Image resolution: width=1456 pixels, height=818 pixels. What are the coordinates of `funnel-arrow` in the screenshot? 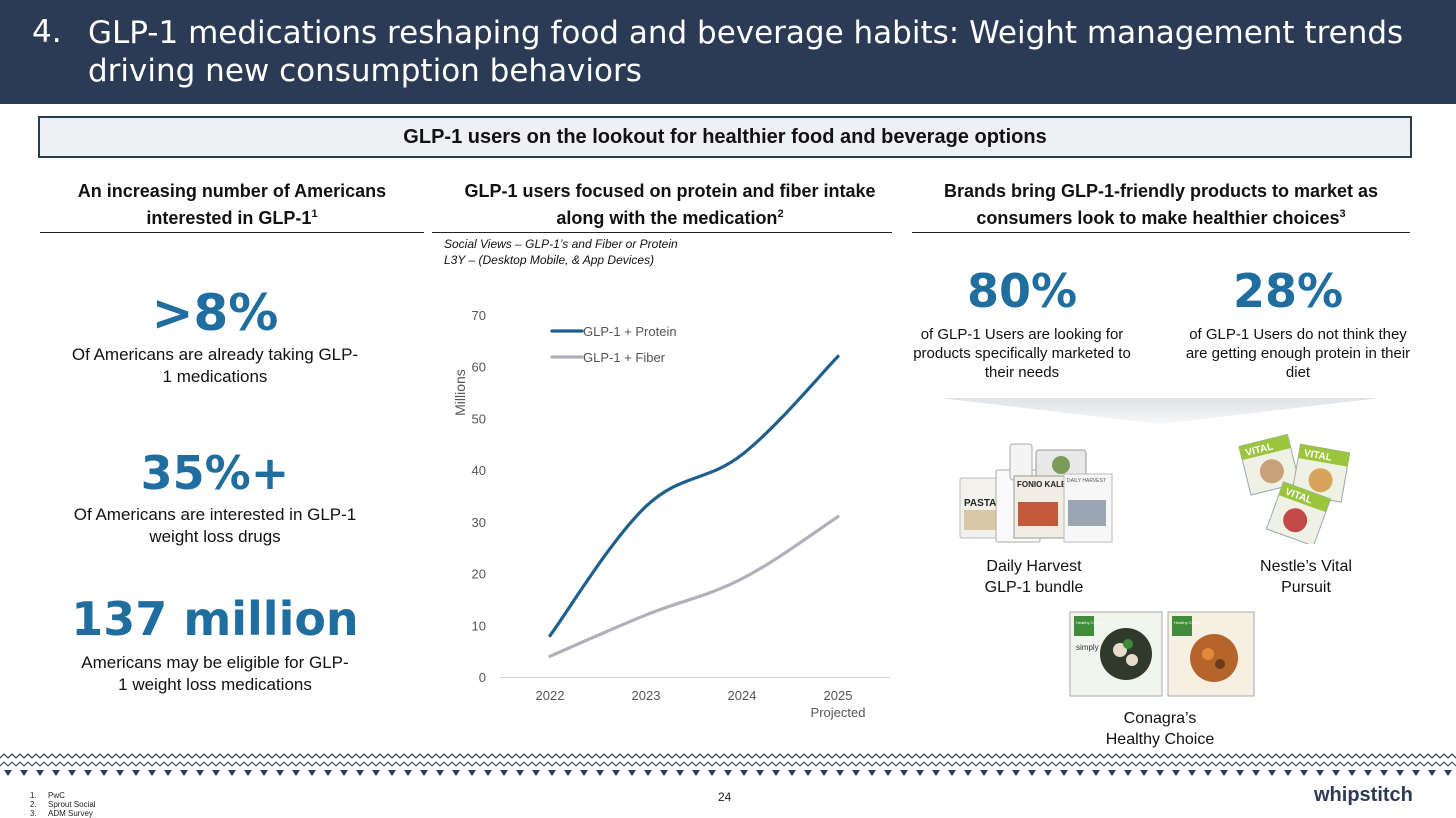 It's located at (1160, 411).